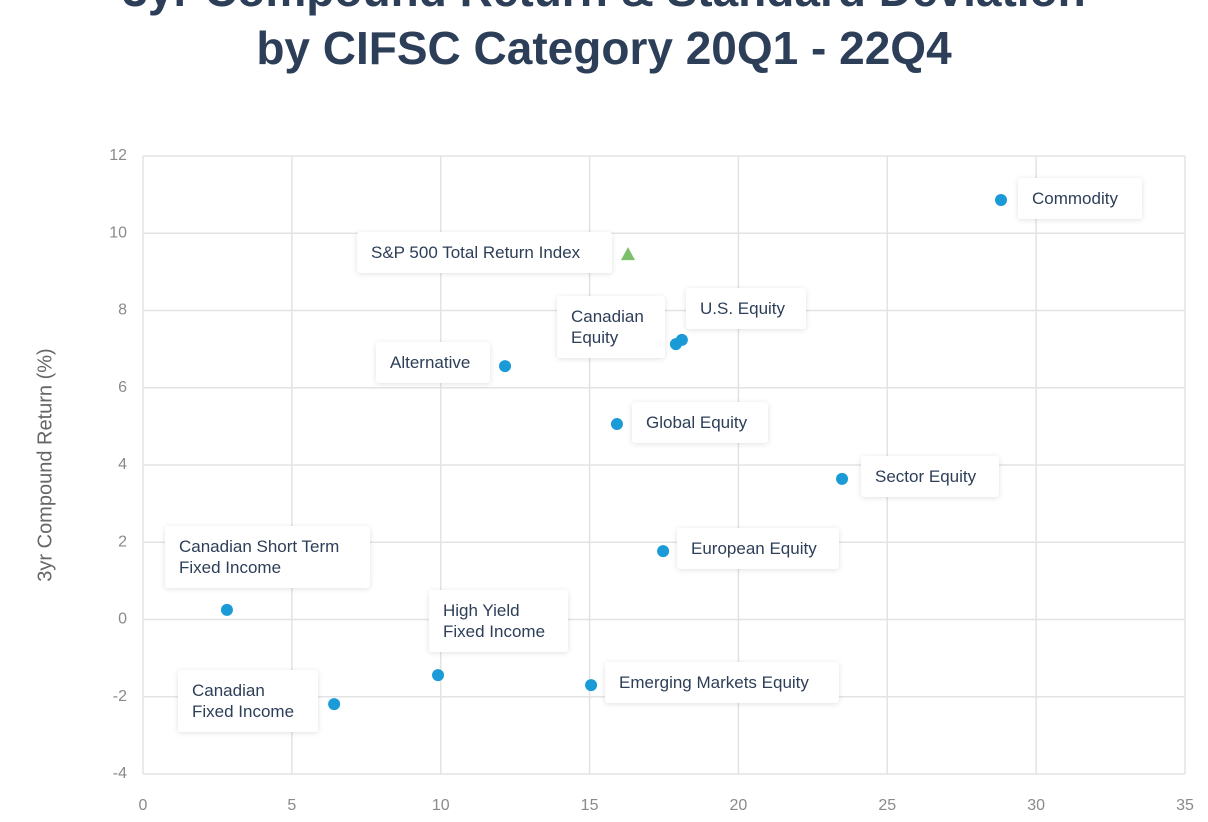  Describe the element at coordinates (118, 232) in the screenshot. I see `y-tick-label: 10` at that location.